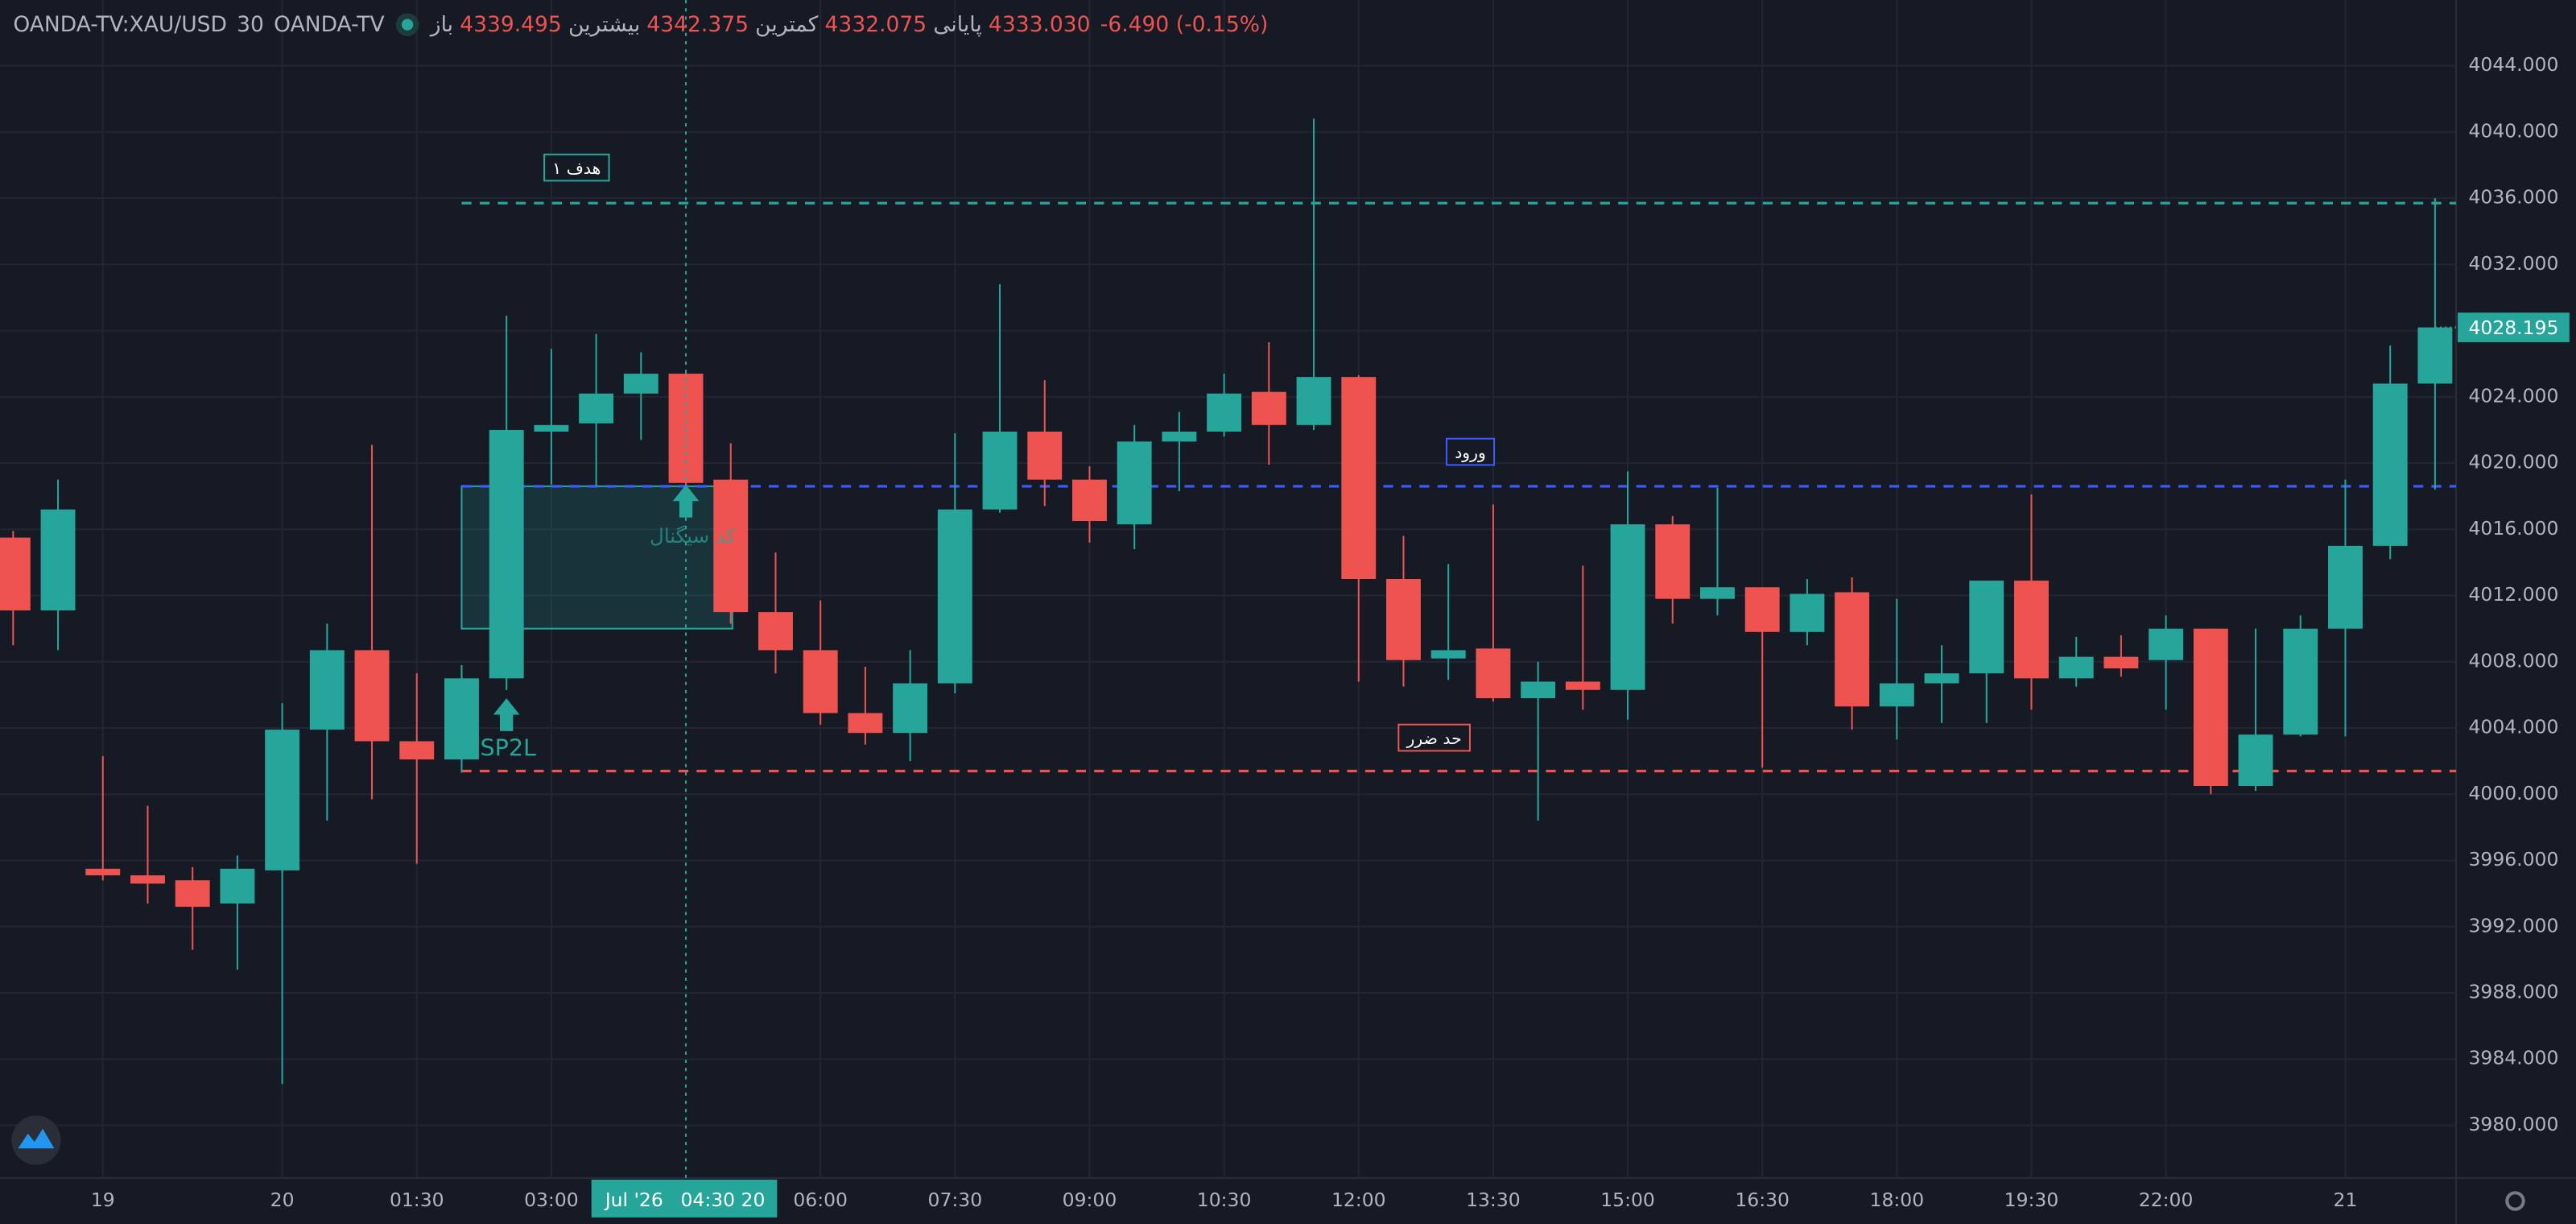  I want to click on y-tick-label: 4016.000, so click(2513, 528).